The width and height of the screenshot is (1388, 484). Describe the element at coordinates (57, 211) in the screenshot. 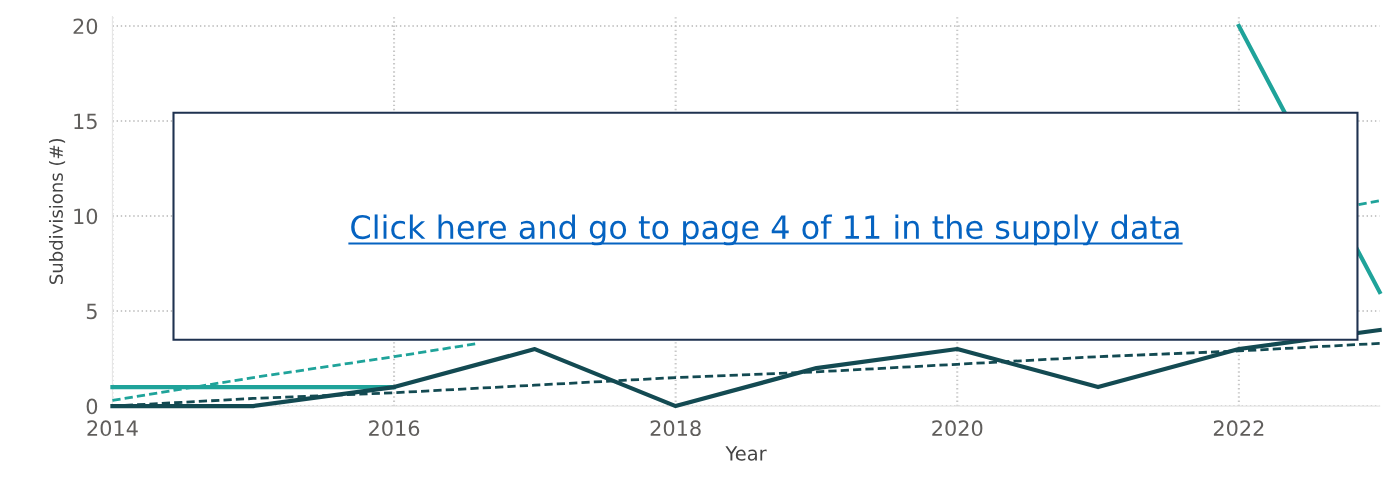

I see `y-axis-title: Subdivisions (#)` at that location.